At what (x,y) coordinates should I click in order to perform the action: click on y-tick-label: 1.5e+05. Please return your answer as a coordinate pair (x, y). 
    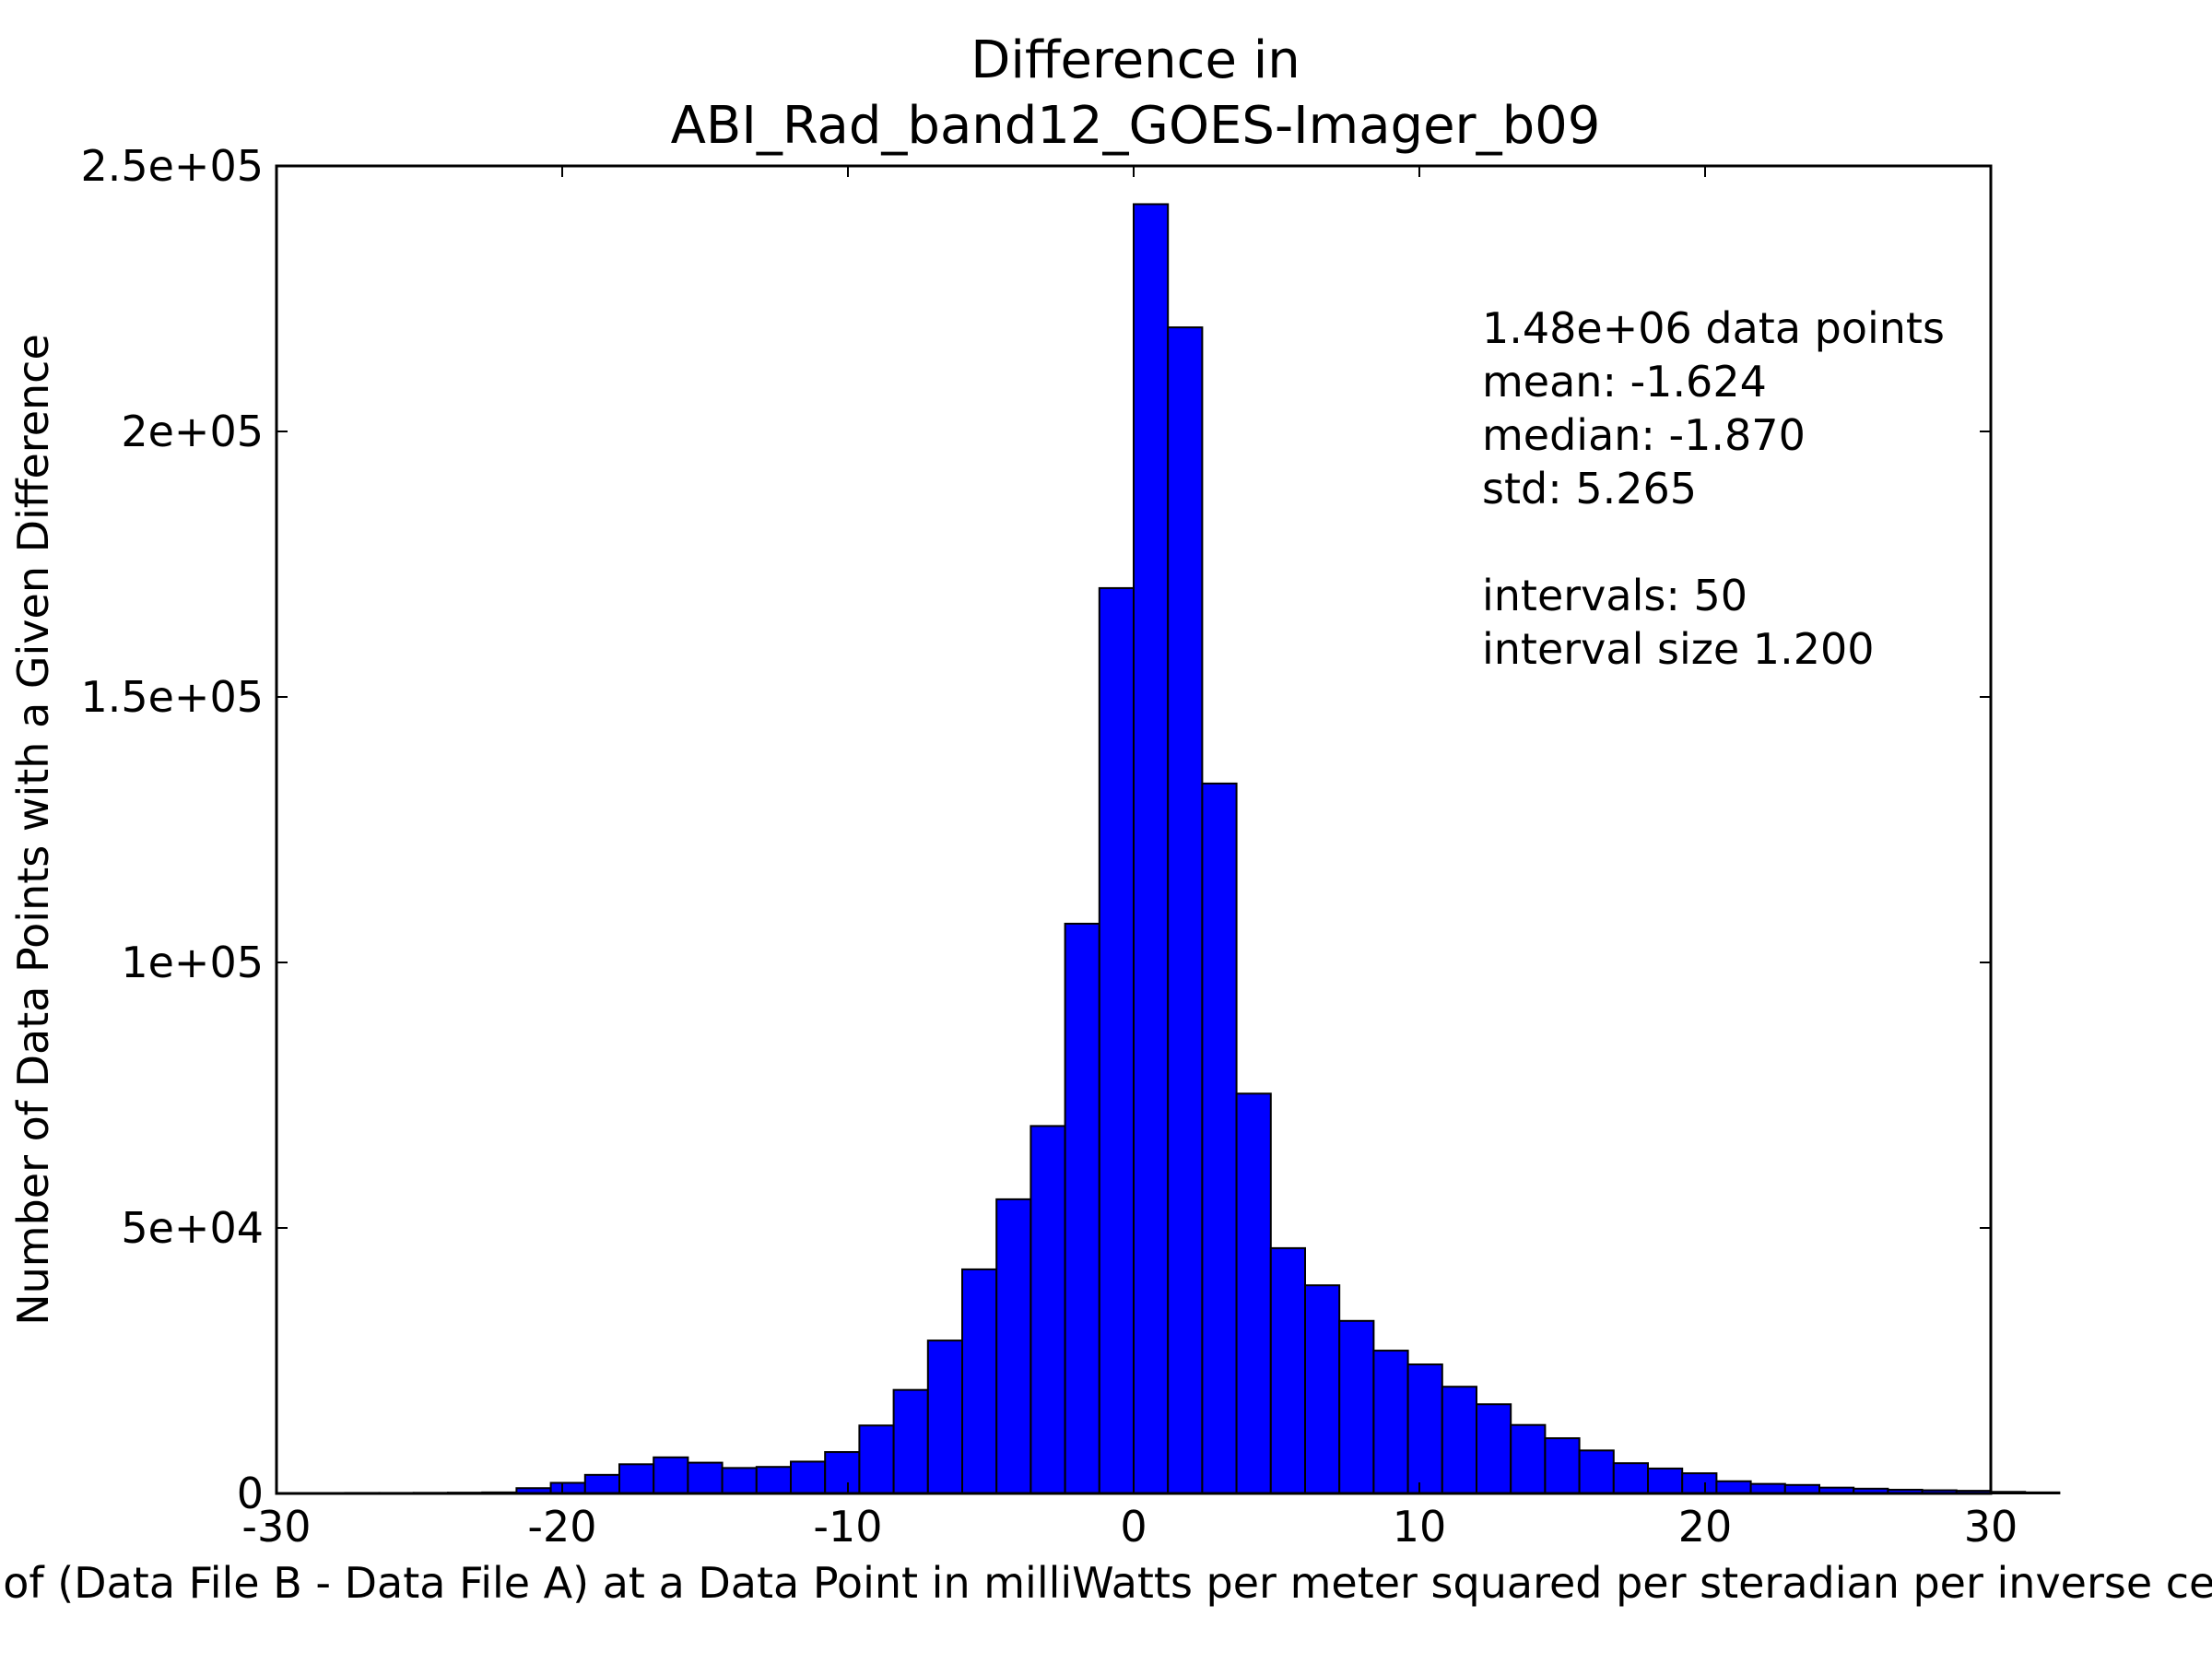
    Looking at the image, I should click on (172, 697).